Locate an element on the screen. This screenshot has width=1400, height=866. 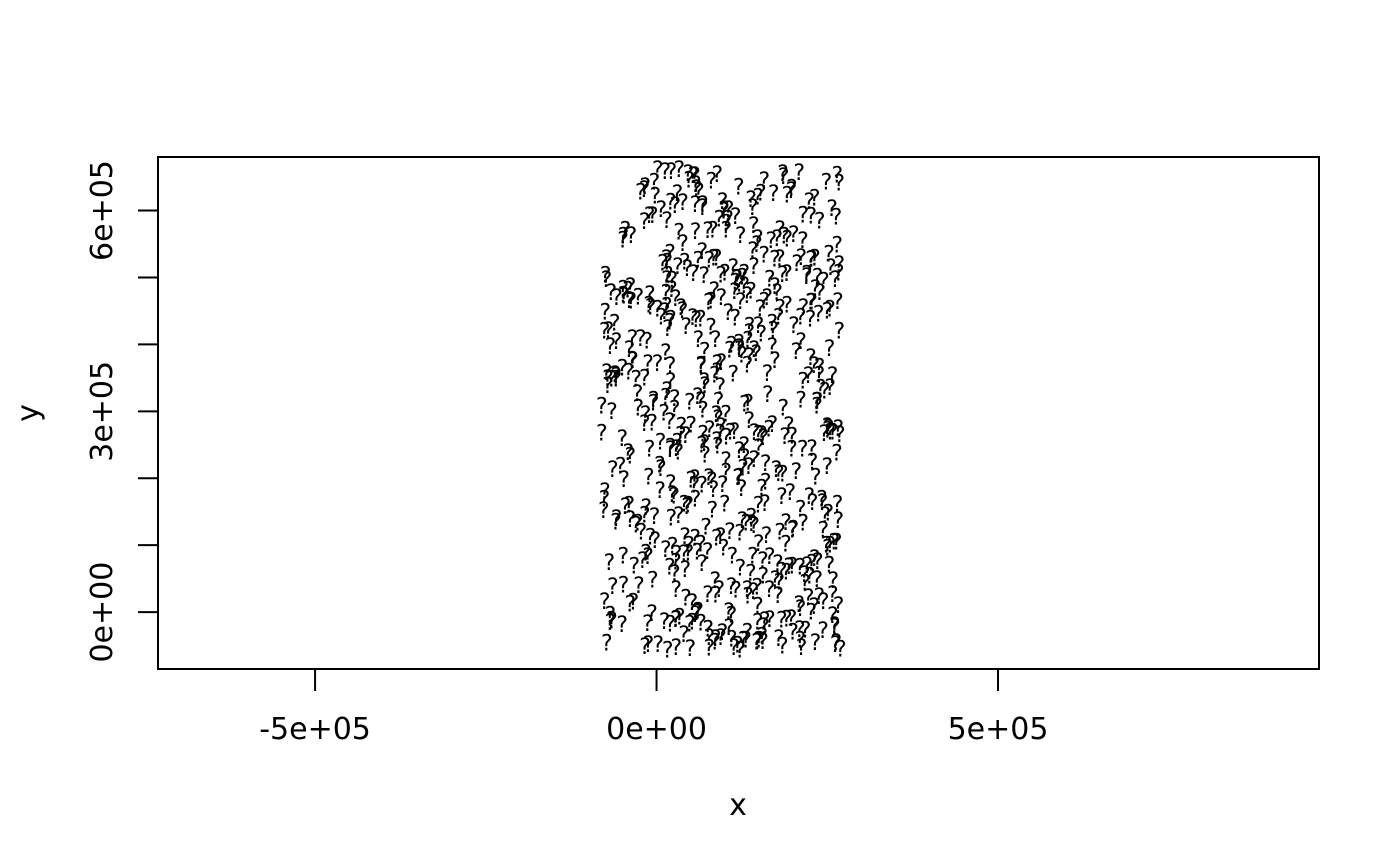
y-tick-label: 6e+05 is located at coordinates (102, 210).